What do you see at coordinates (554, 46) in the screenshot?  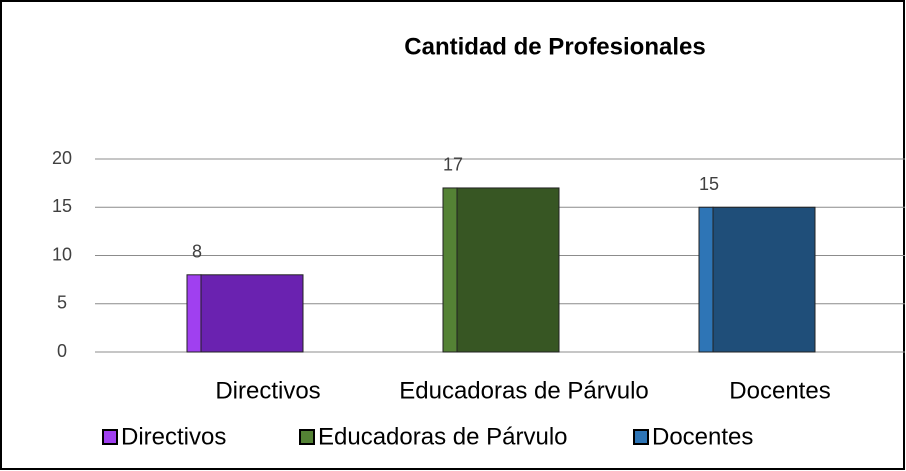 I see `chart-title: Cantidad de Profesionales` at bounding box center [554, 46].